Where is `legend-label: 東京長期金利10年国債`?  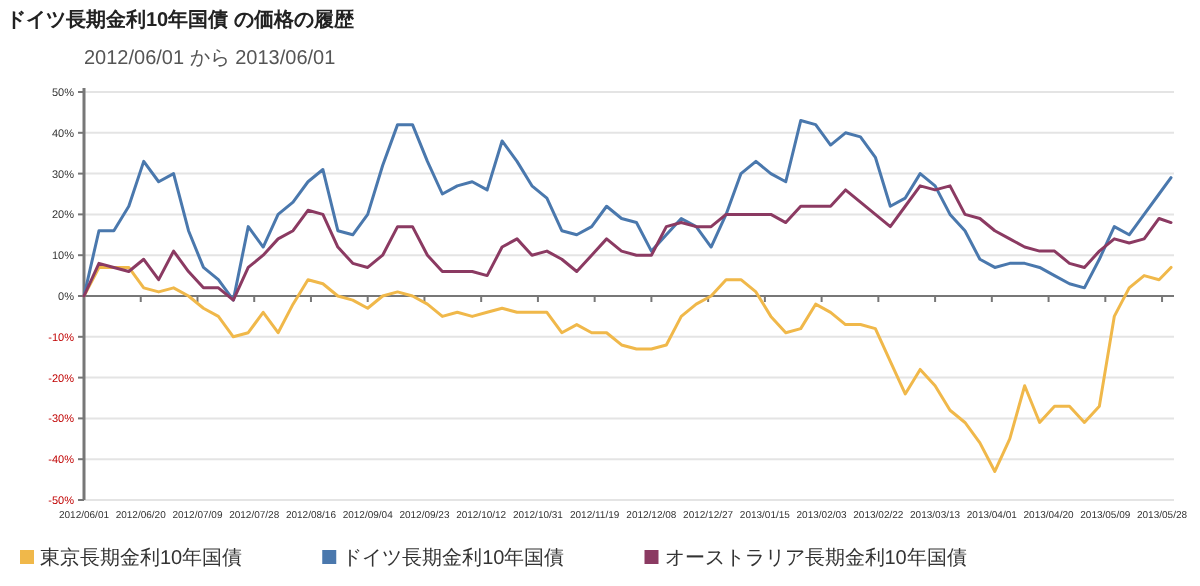 legend-label: 東京長期金利10年国債 is located at coordinates (141, 558).